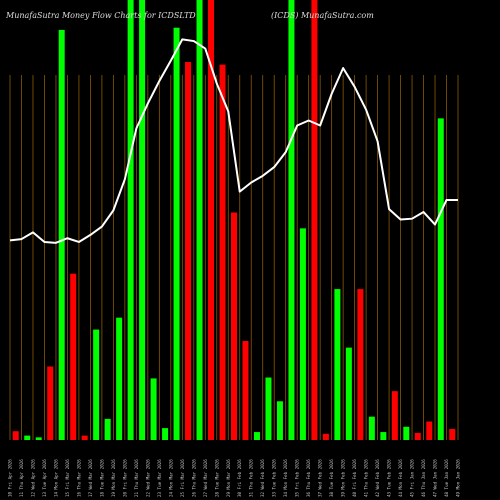 The image size is (500, 500). Describe the element at coordinates (343, 478) in the screenshot. I see `x-tick-label: 39 Mon Feb 2026` at that location.